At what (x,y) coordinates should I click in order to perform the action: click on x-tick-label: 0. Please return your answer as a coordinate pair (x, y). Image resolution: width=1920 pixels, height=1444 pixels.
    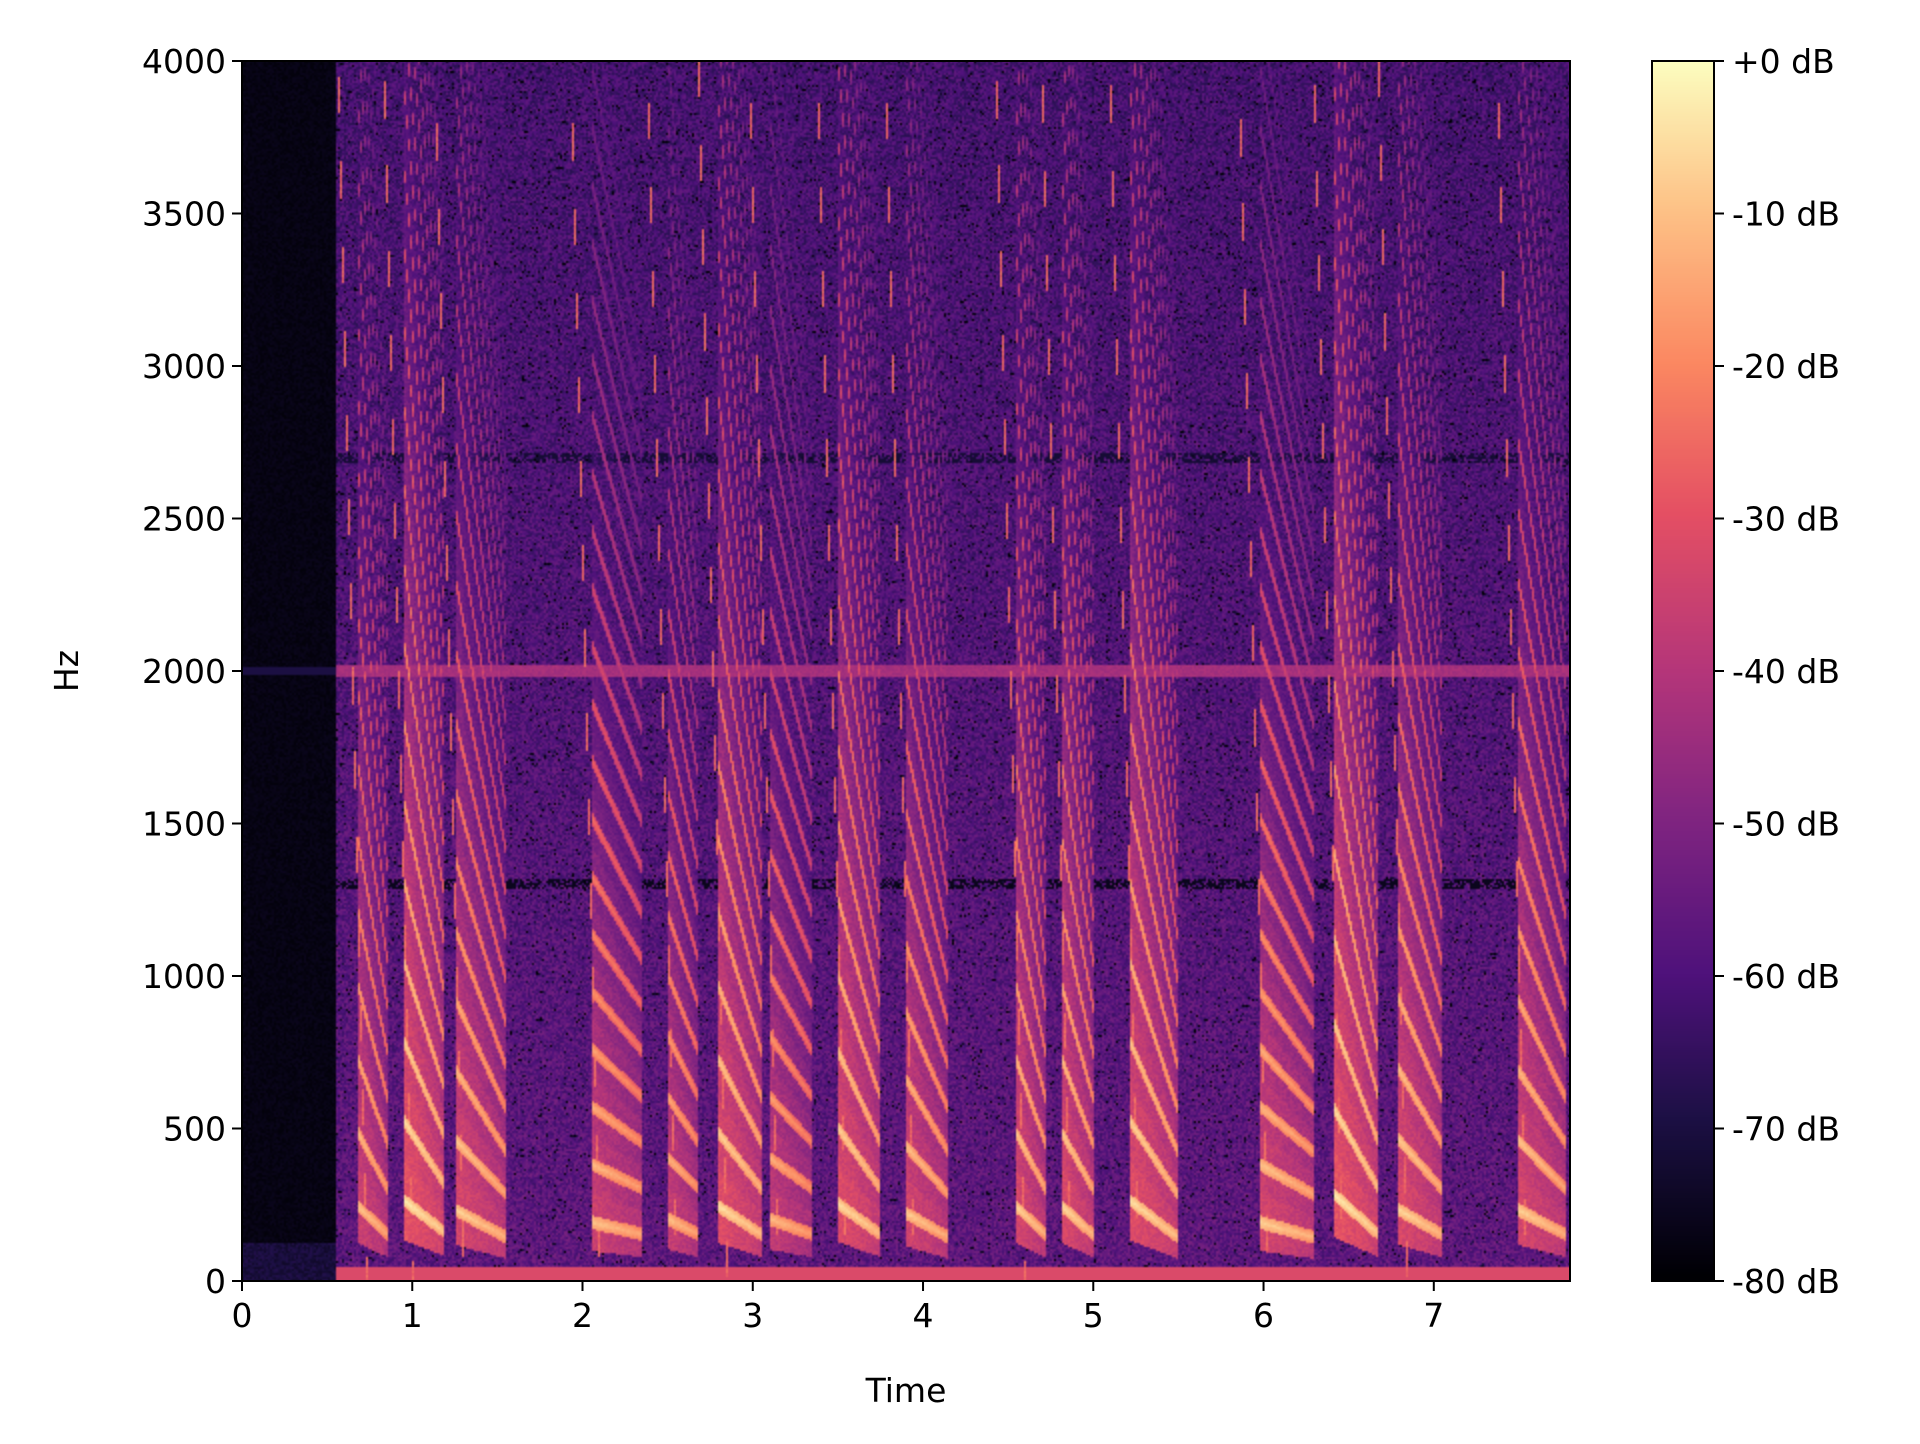
    Looking at the image, I should click on (242, 1315).